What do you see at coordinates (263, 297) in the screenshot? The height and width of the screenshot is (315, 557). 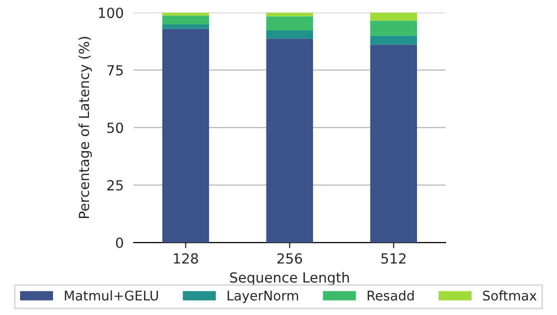 I see `legend-label: LayerNorm` at bounding box center [263, 297].